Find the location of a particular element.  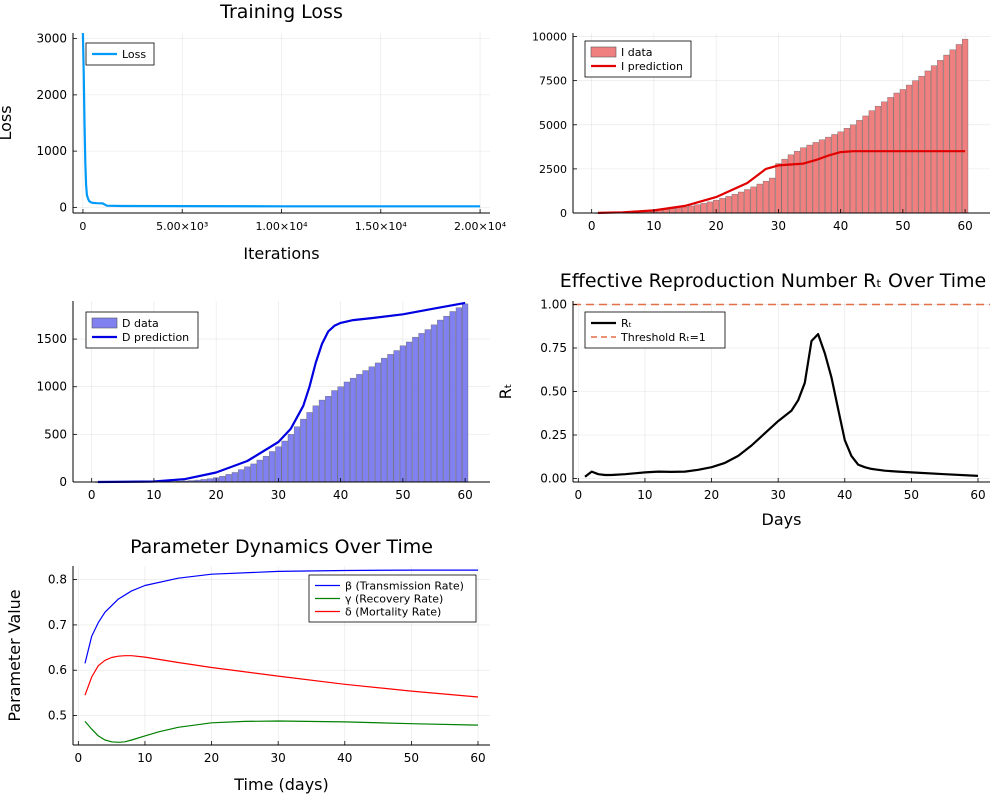

x-tick-label: 1.00×10⁴ is located at coordinates (281, 226).